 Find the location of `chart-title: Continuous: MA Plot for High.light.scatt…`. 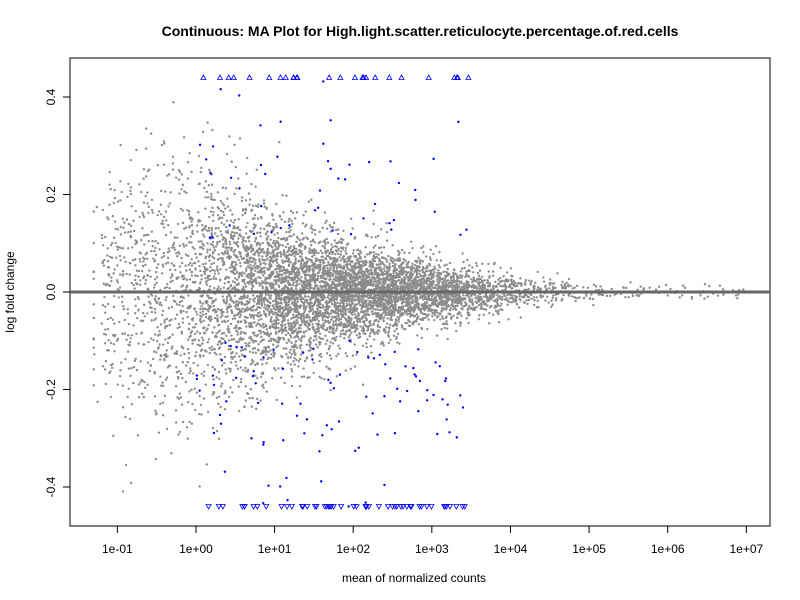

chart-title: Continuous: MA Plot for High.light.scatt… is located at coordinates (420, 31).